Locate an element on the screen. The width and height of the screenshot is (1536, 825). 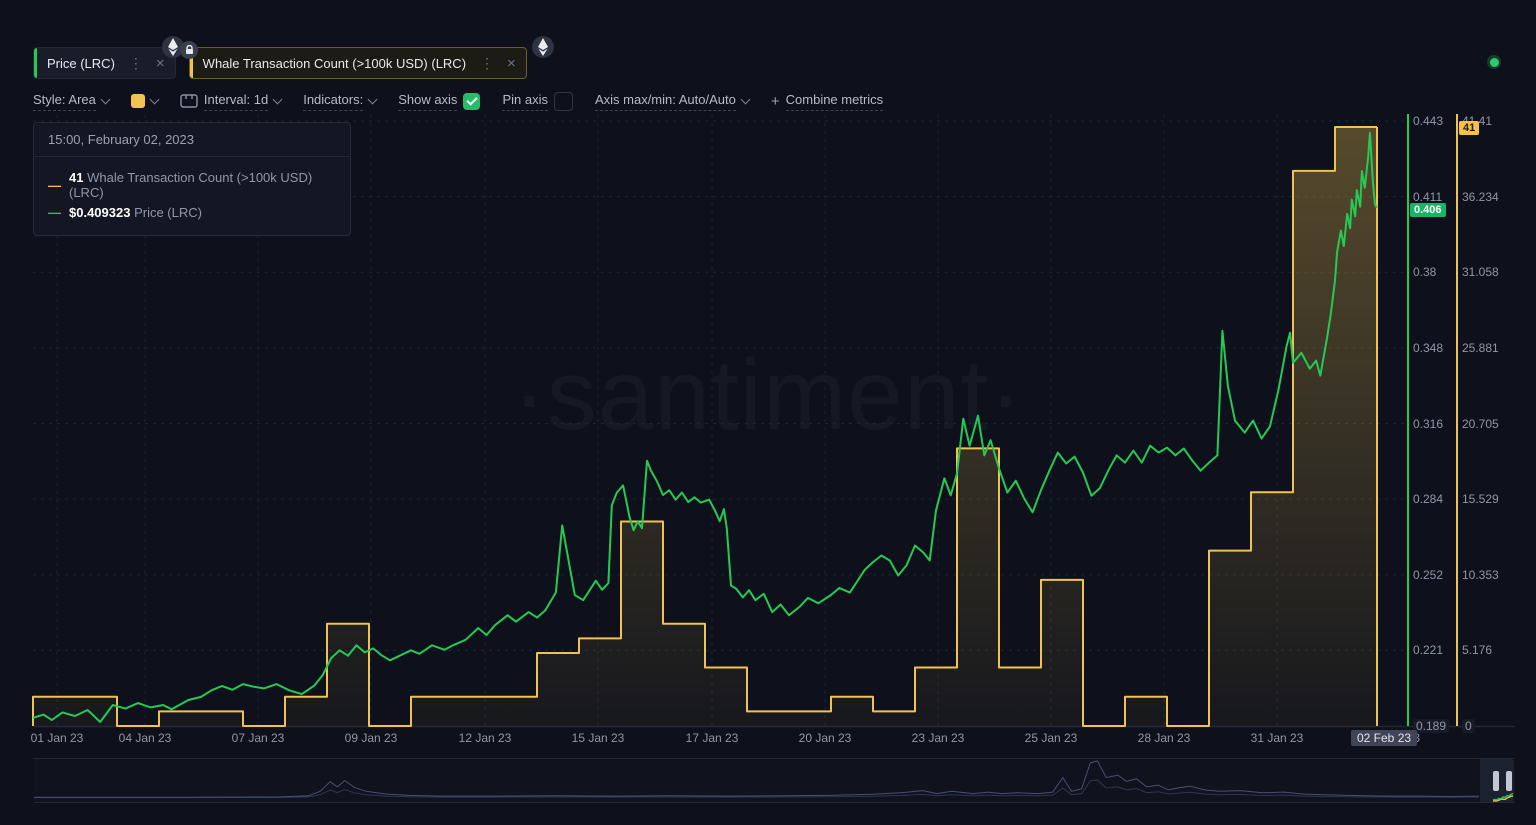
date-axis-label: 12 Jan 23 is located at coordinates (485, 738).